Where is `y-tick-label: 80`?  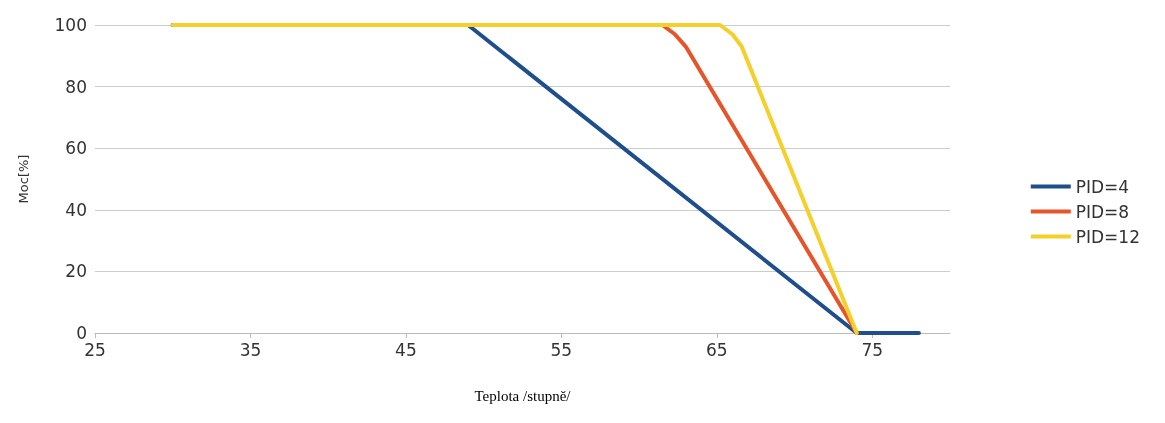 y-tick-label: 80 is located at coordinates (76, 86).